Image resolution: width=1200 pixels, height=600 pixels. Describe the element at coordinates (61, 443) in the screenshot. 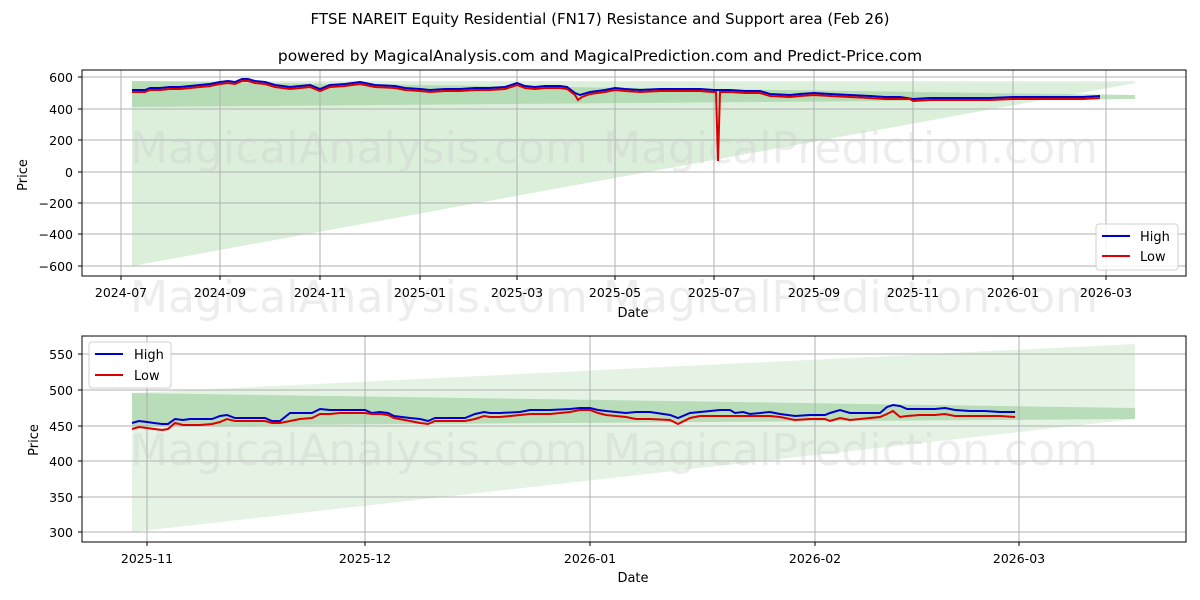

I see `bottom-y-ticks: 550 500 450 400 350 300` at that location.